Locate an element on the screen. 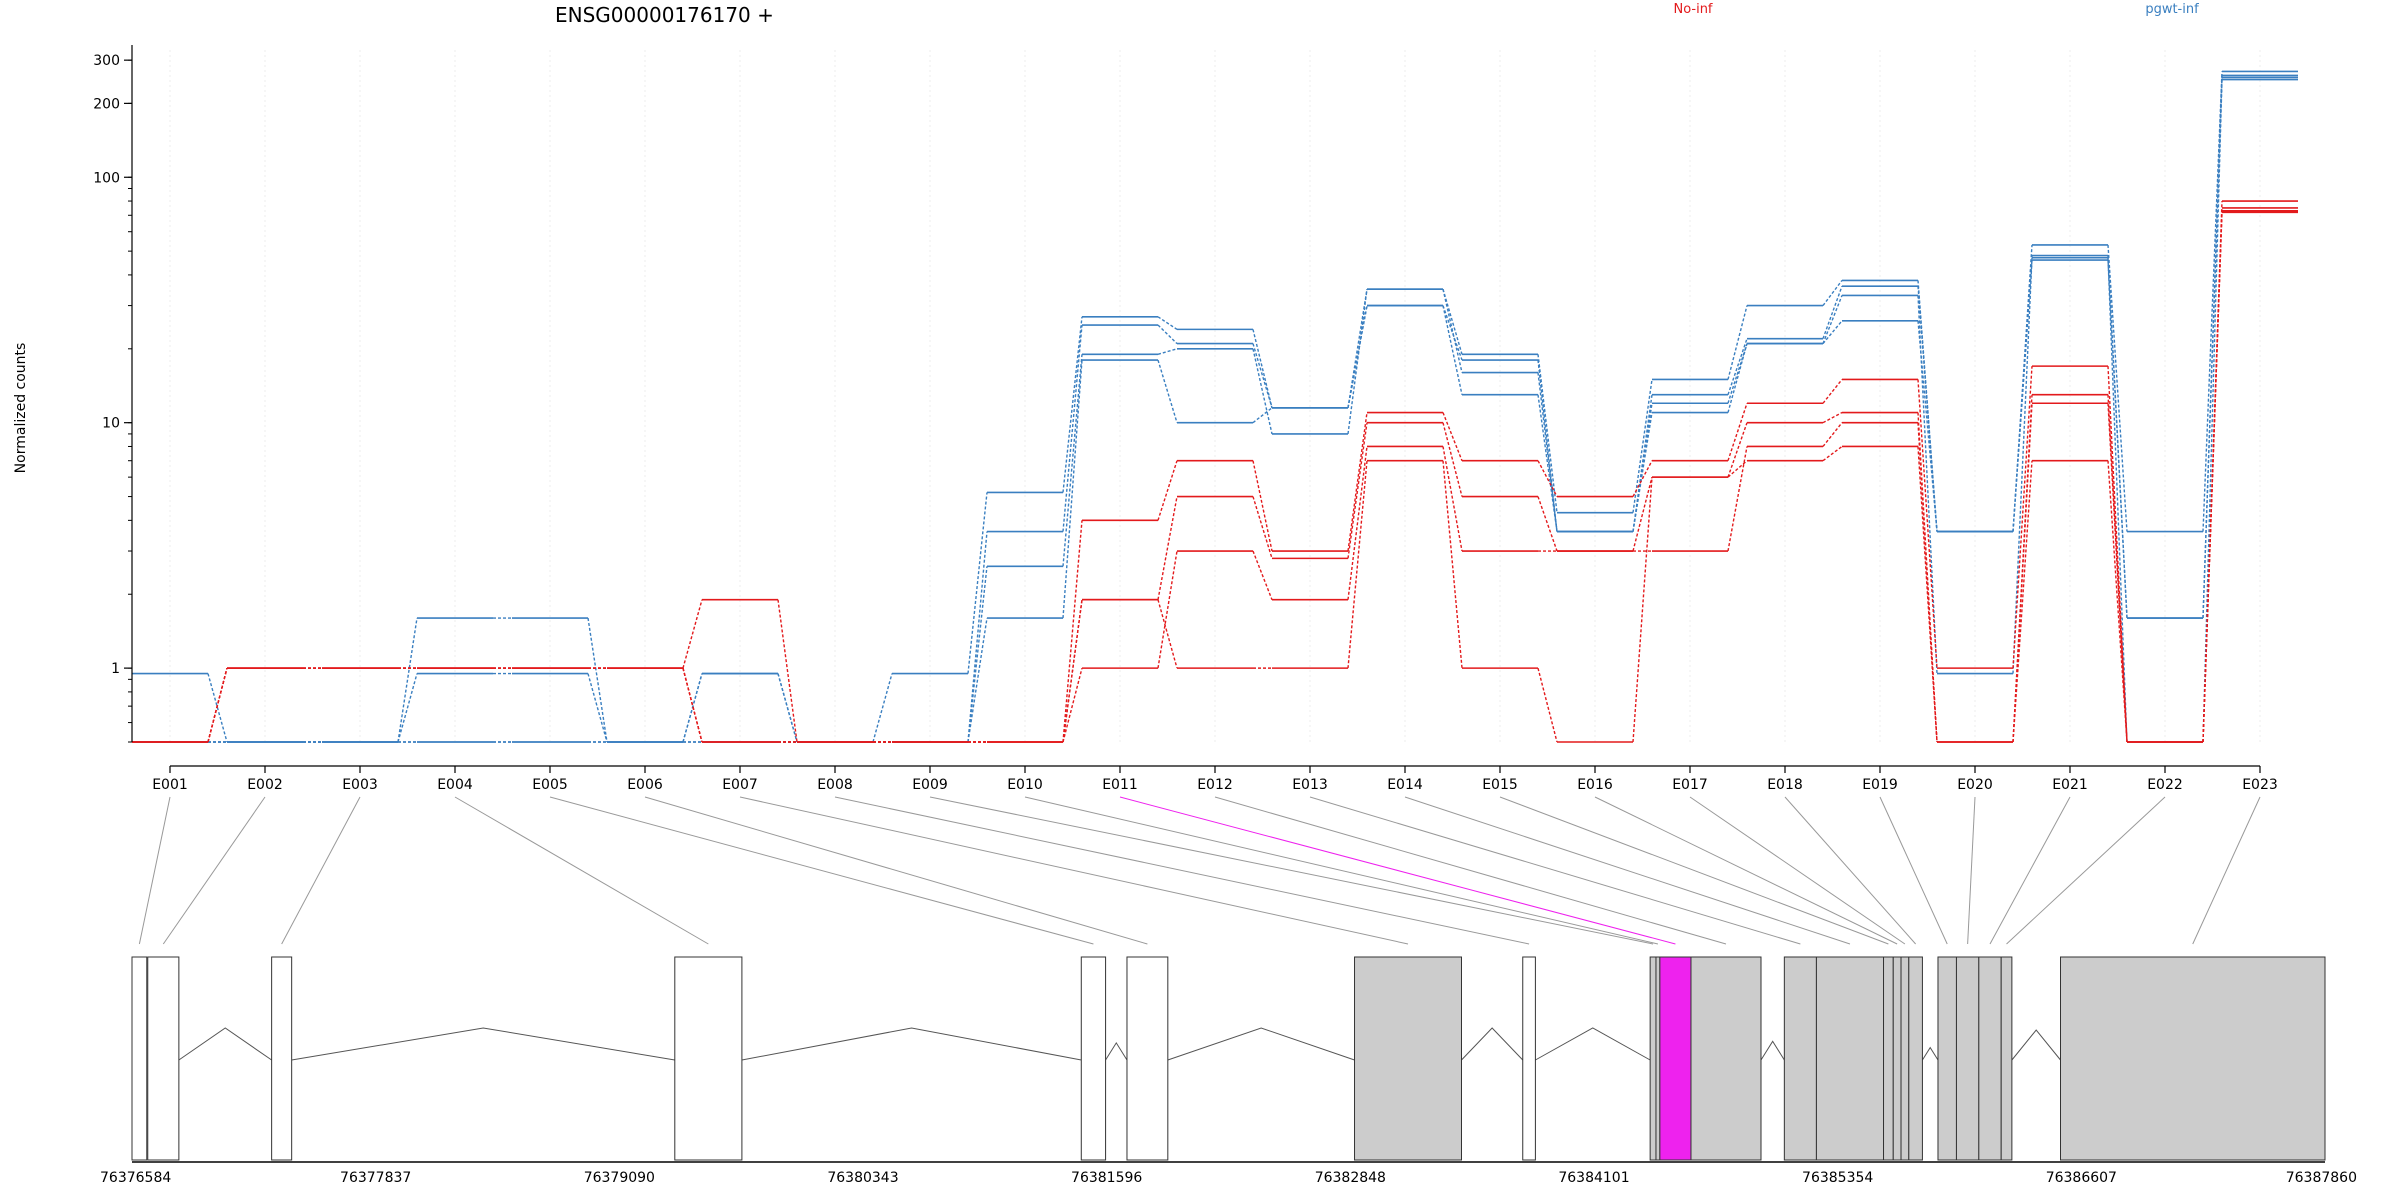 The height and width of the screenshot is (1200, 2400). x-tick-label: E009 is located at coordinates (930, 785).